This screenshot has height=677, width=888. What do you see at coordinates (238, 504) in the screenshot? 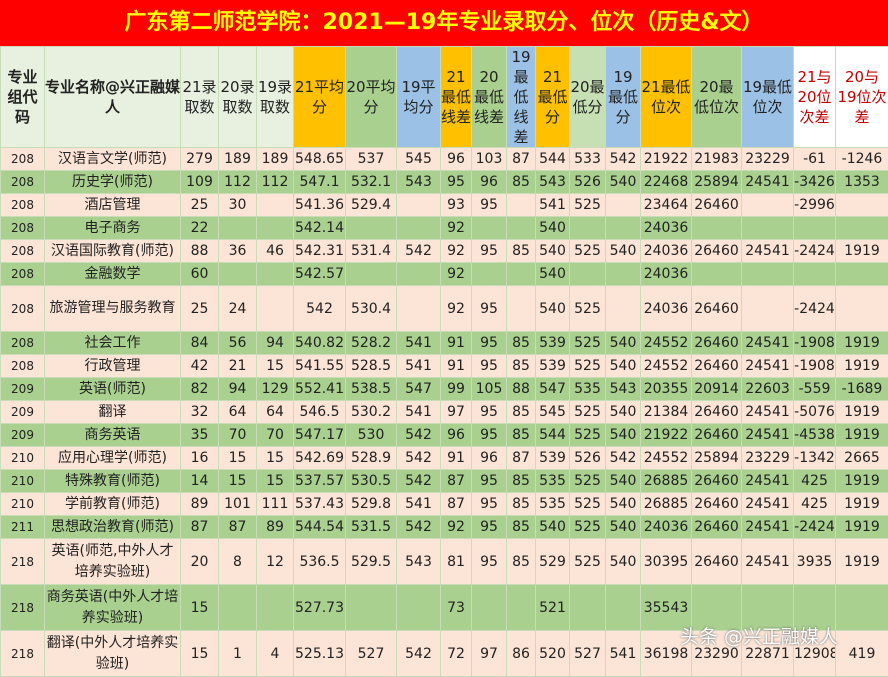
I see `cell-admit-20: 101` at bounding box center [238, 504].